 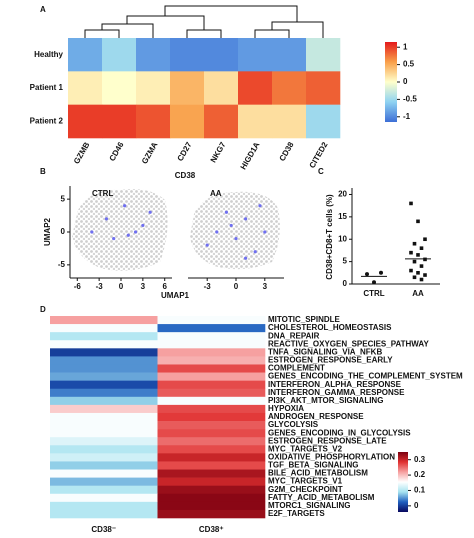 What do you see at coordinates (150, 152) in the screenshot?
I see `column-label: GZMA` at bounding box center [150, 152].